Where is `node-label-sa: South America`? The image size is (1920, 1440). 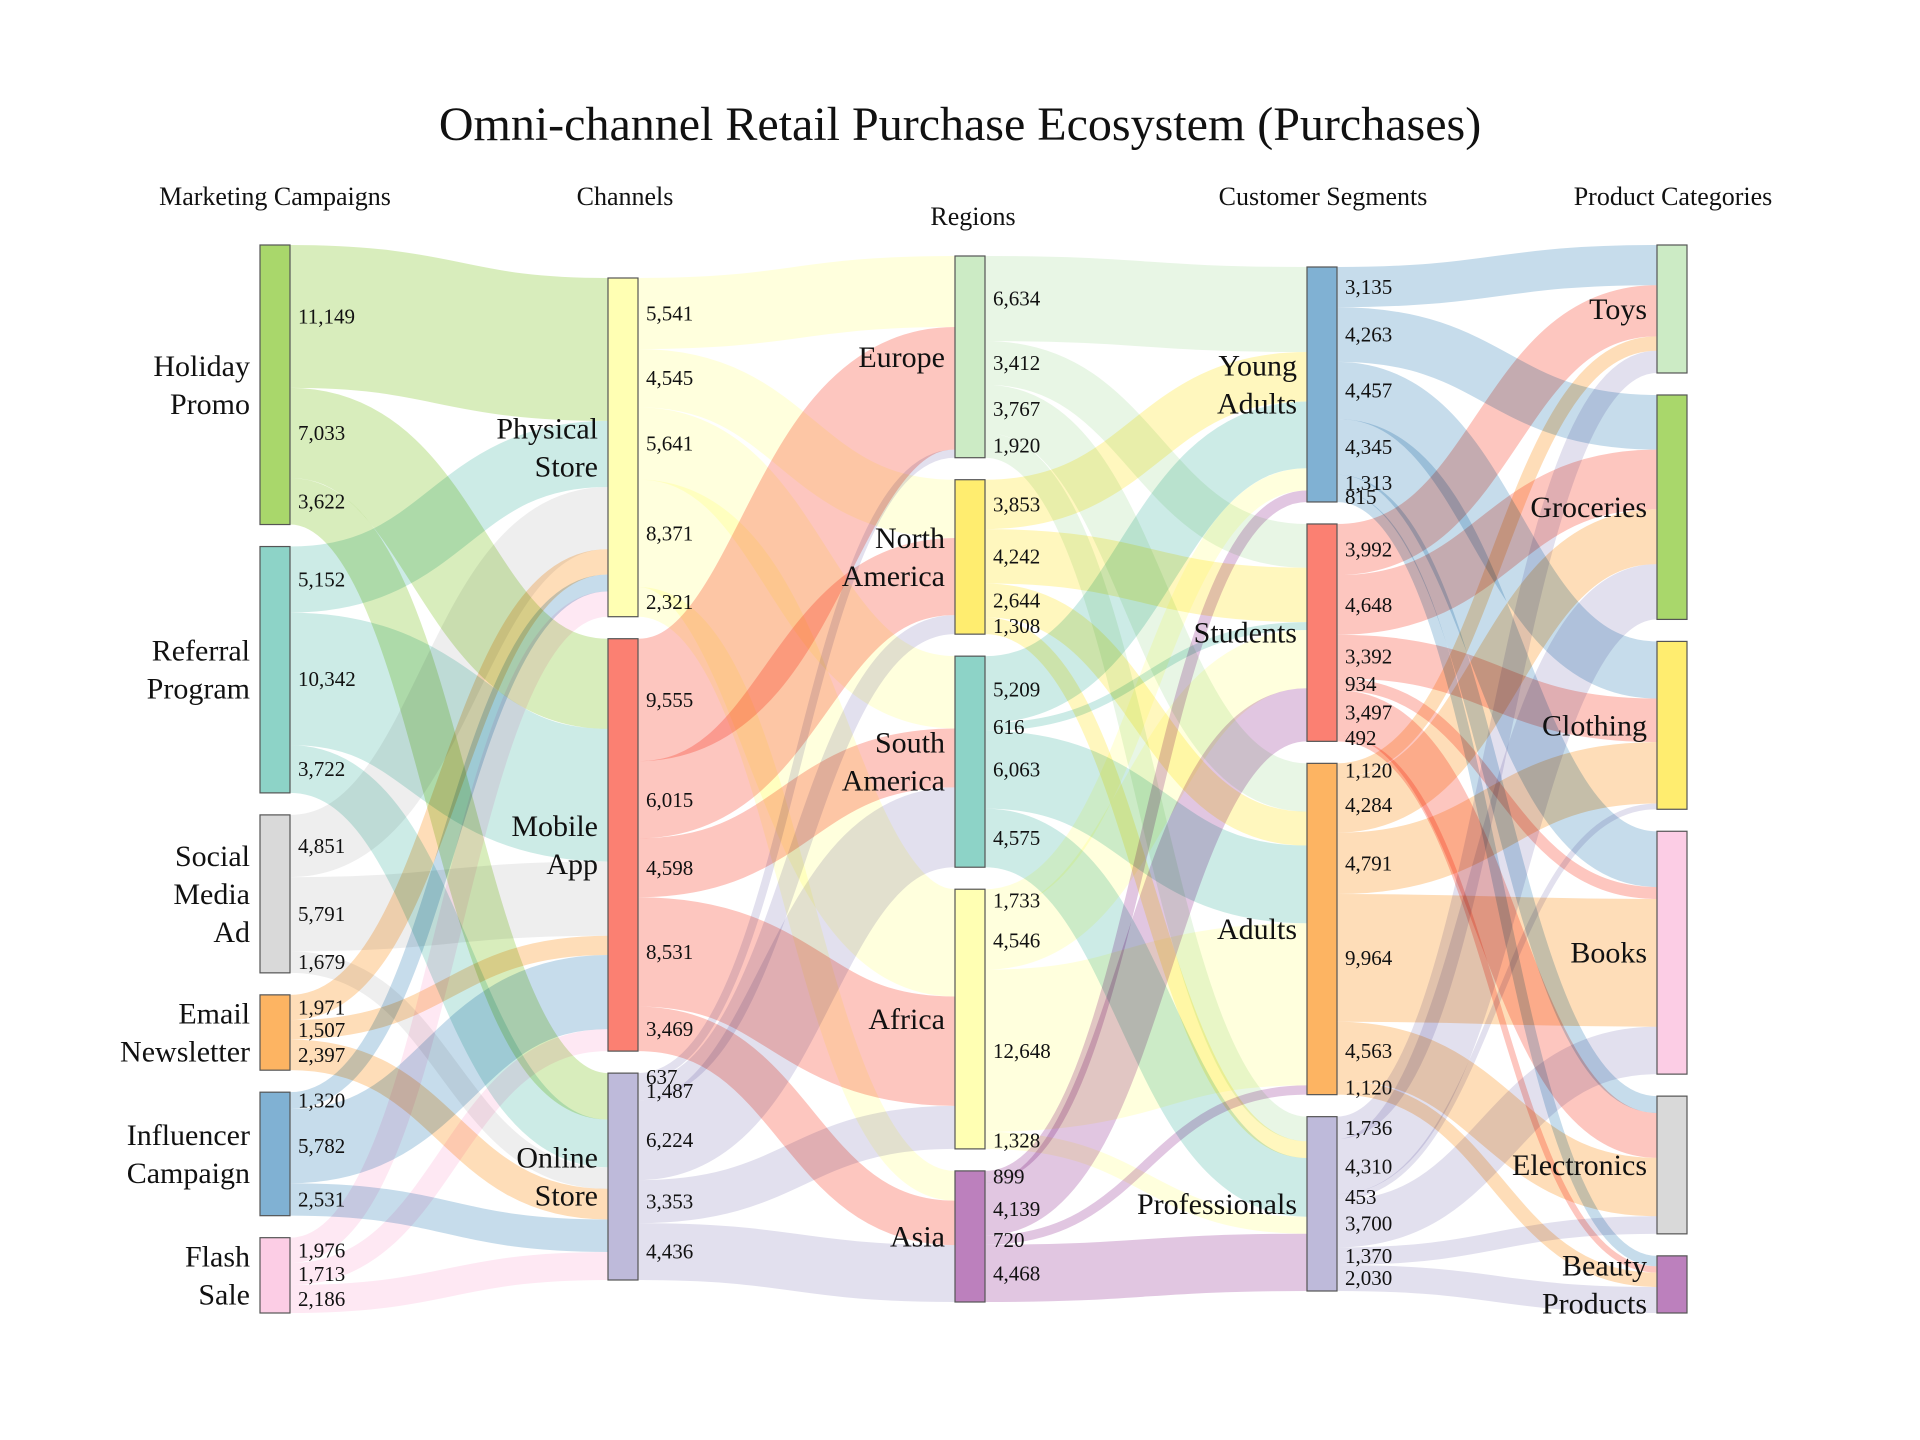
node-label-sa: South America is located at coordinates (893, 762).